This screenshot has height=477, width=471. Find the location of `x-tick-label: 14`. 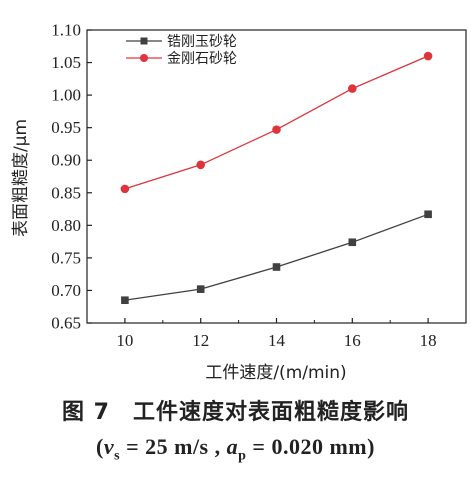

x-tick-label: 14 is located at coordinates (277, 340).